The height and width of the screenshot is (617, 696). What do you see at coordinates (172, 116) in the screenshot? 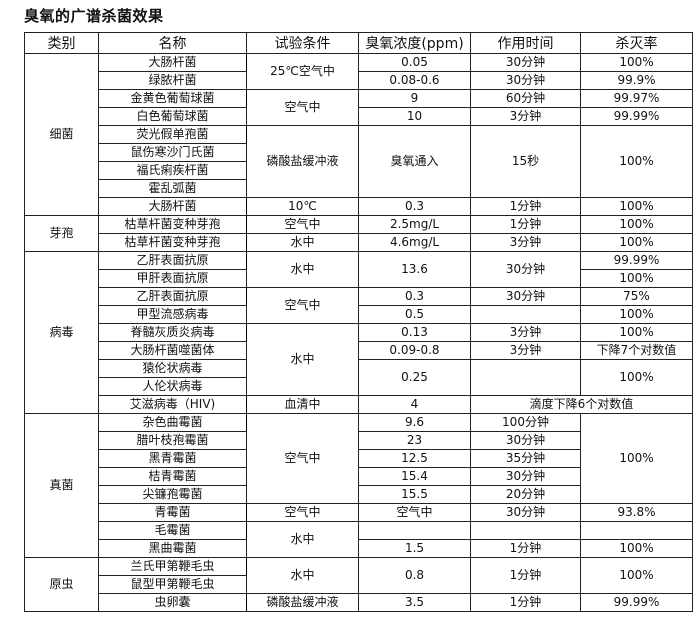
I see `cell-name: 白色葡萄球菌` at bounding box center [172, 116].